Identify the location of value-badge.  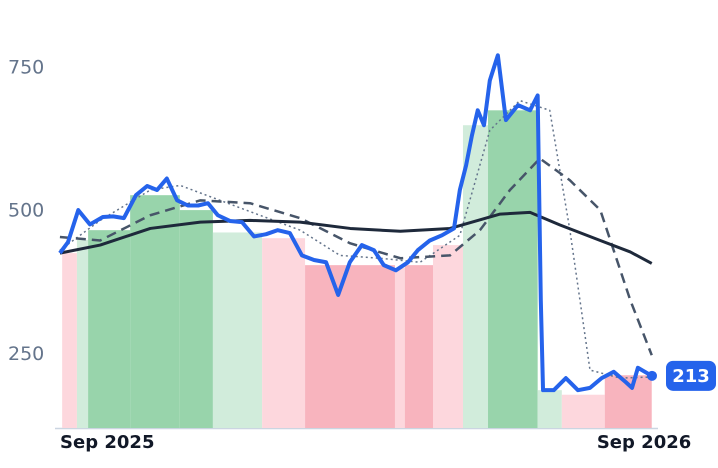
(691, 375).